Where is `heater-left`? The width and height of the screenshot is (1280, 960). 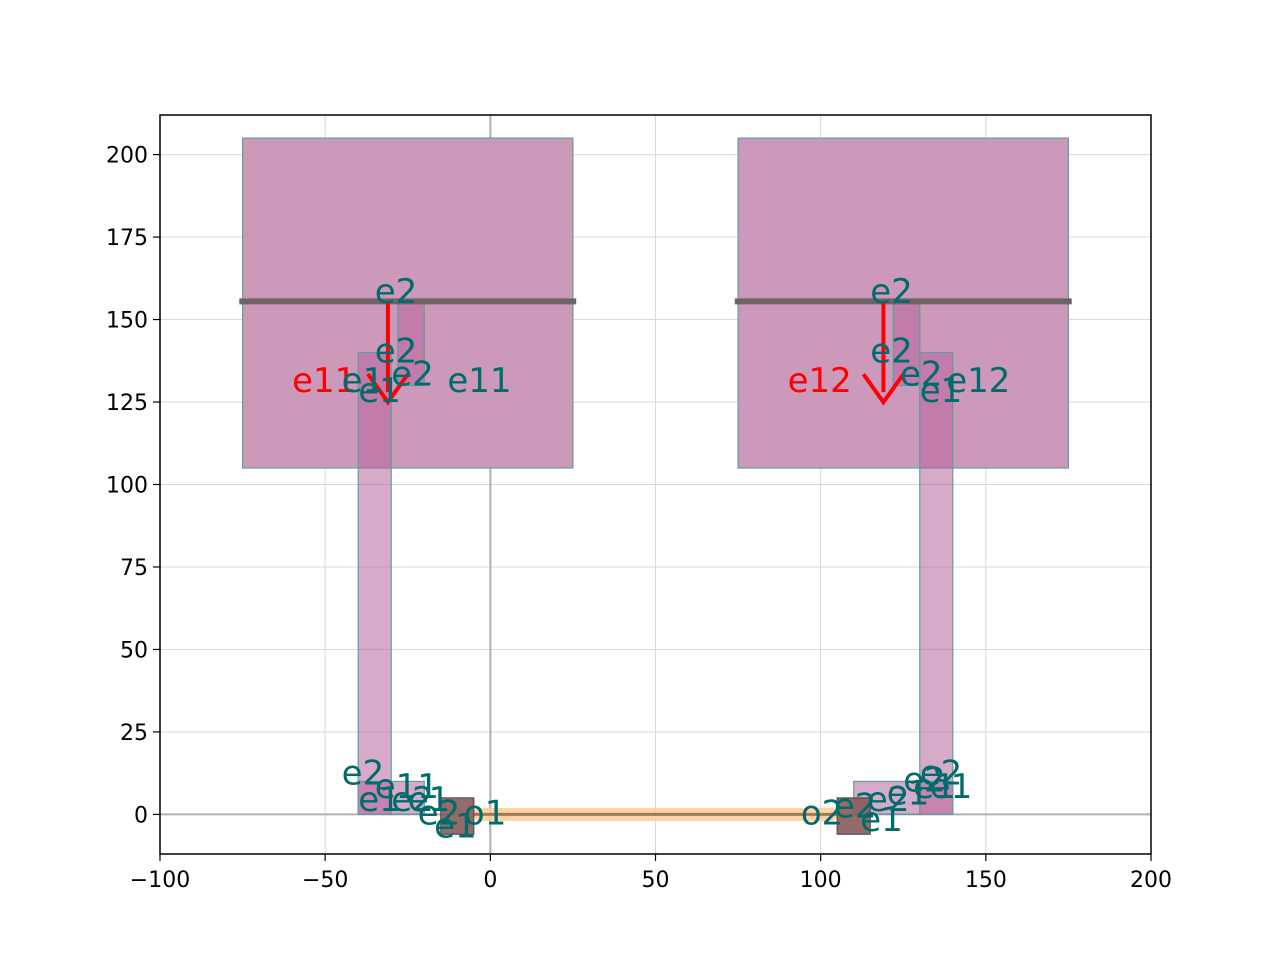 heater-left is located at coordinates (457, 816).